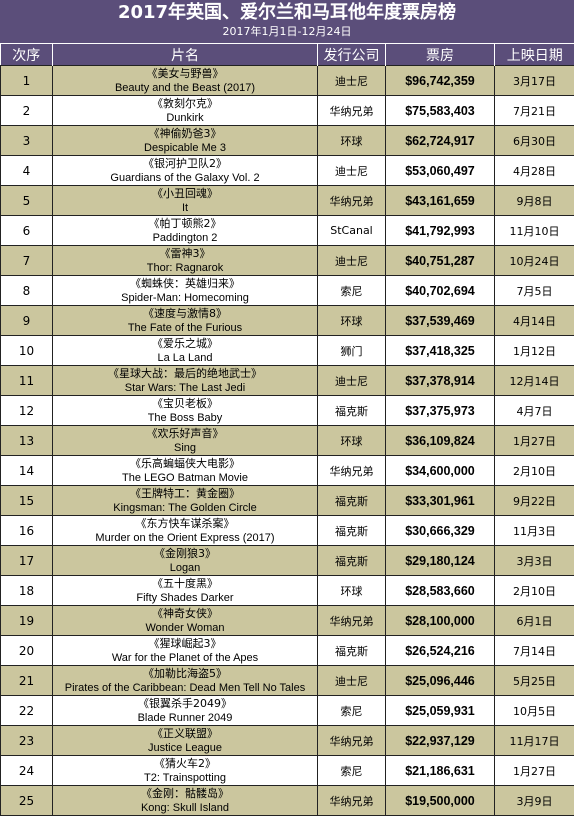 The image size is (574, 818). Describe the element at coordinates (440, 54) in the screenshot. I see `header-gross: 票房` at that location.